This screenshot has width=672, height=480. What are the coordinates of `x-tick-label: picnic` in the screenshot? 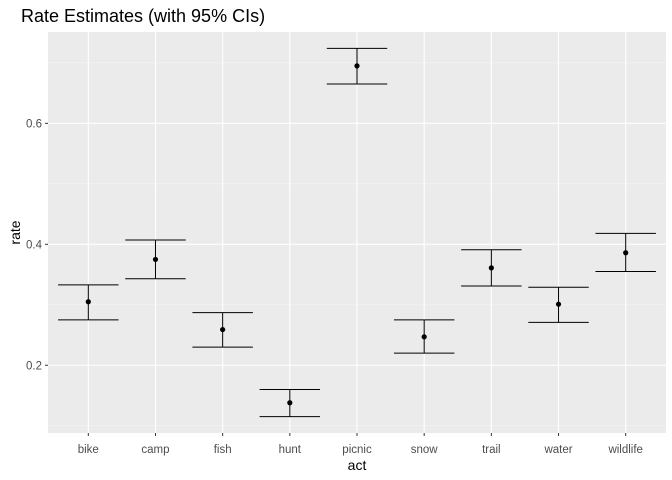 It's located at (357, 450).